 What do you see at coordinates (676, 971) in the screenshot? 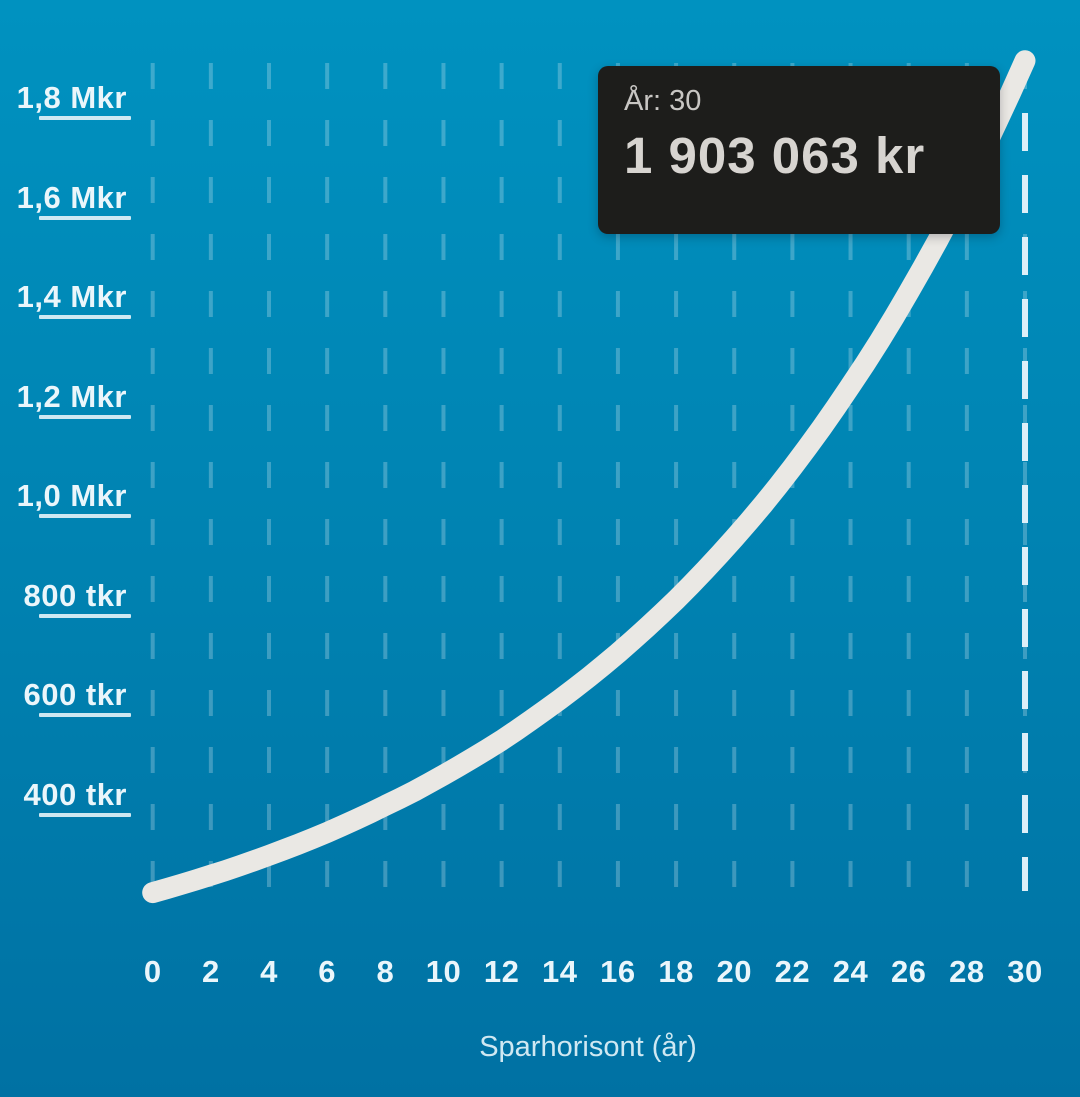
I see `x-tick-label: 18` at bounding box center [676, 971].